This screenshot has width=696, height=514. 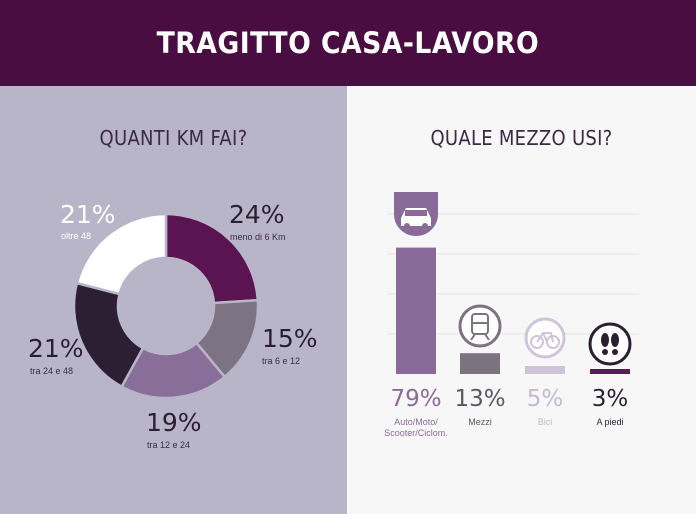 What do you see at coordinates (52, 371) in the screenshot?
I see `slice-label-3: tra 24 e 48` at bounding box center [52, 371].